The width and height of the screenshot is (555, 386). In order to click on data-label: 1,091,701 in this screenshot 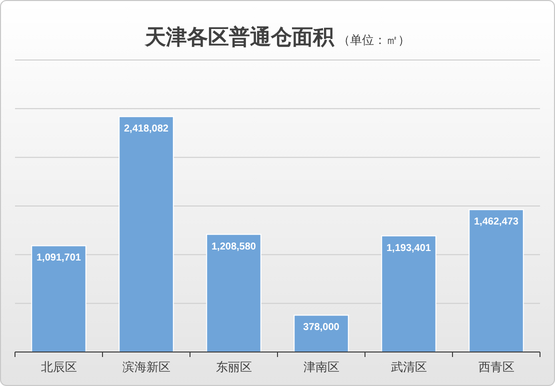, I will do `click(59, 258)`.